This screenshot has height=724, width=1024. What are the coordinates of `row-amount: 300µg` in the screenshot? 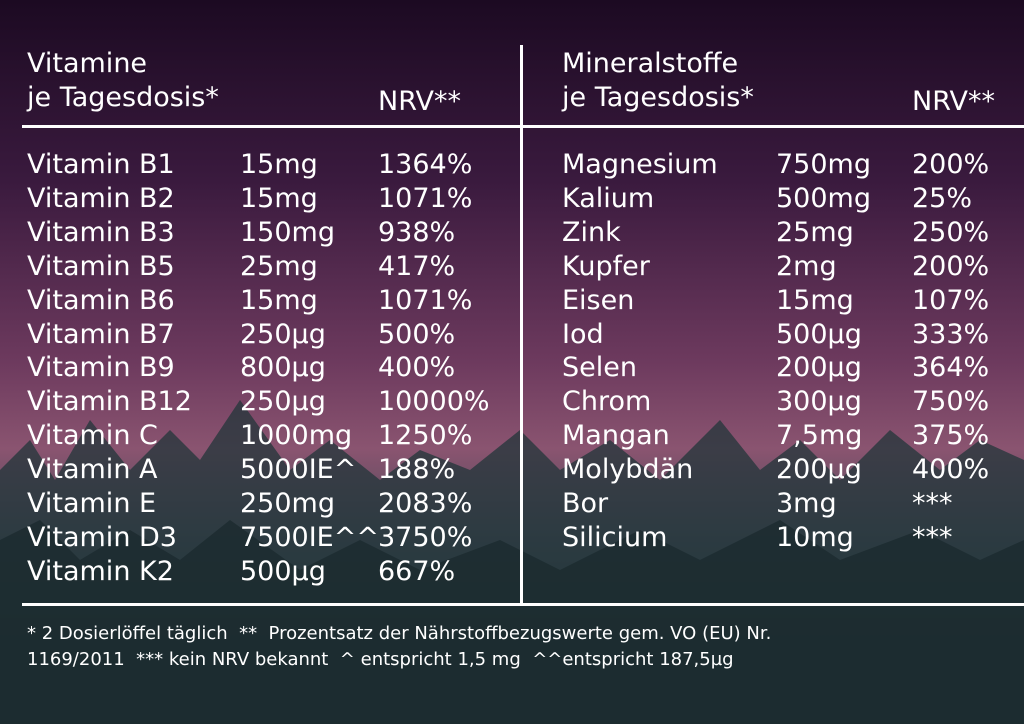 It's located at (819, 402).